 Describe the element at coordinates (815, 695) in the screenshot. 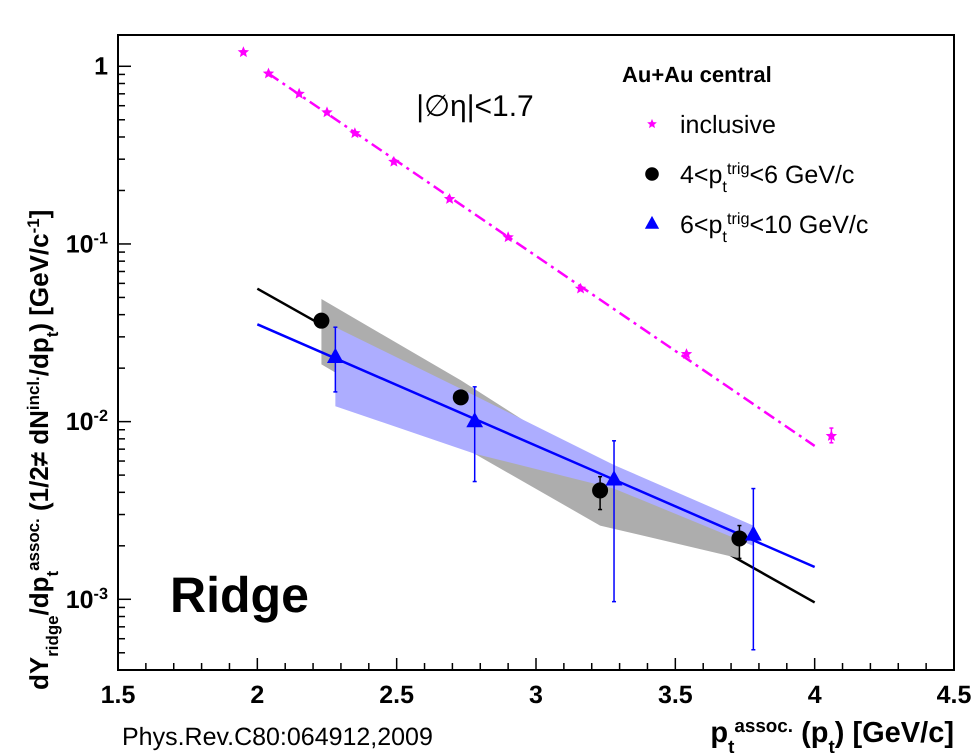

I see `x-tick-label: 4` at that location.